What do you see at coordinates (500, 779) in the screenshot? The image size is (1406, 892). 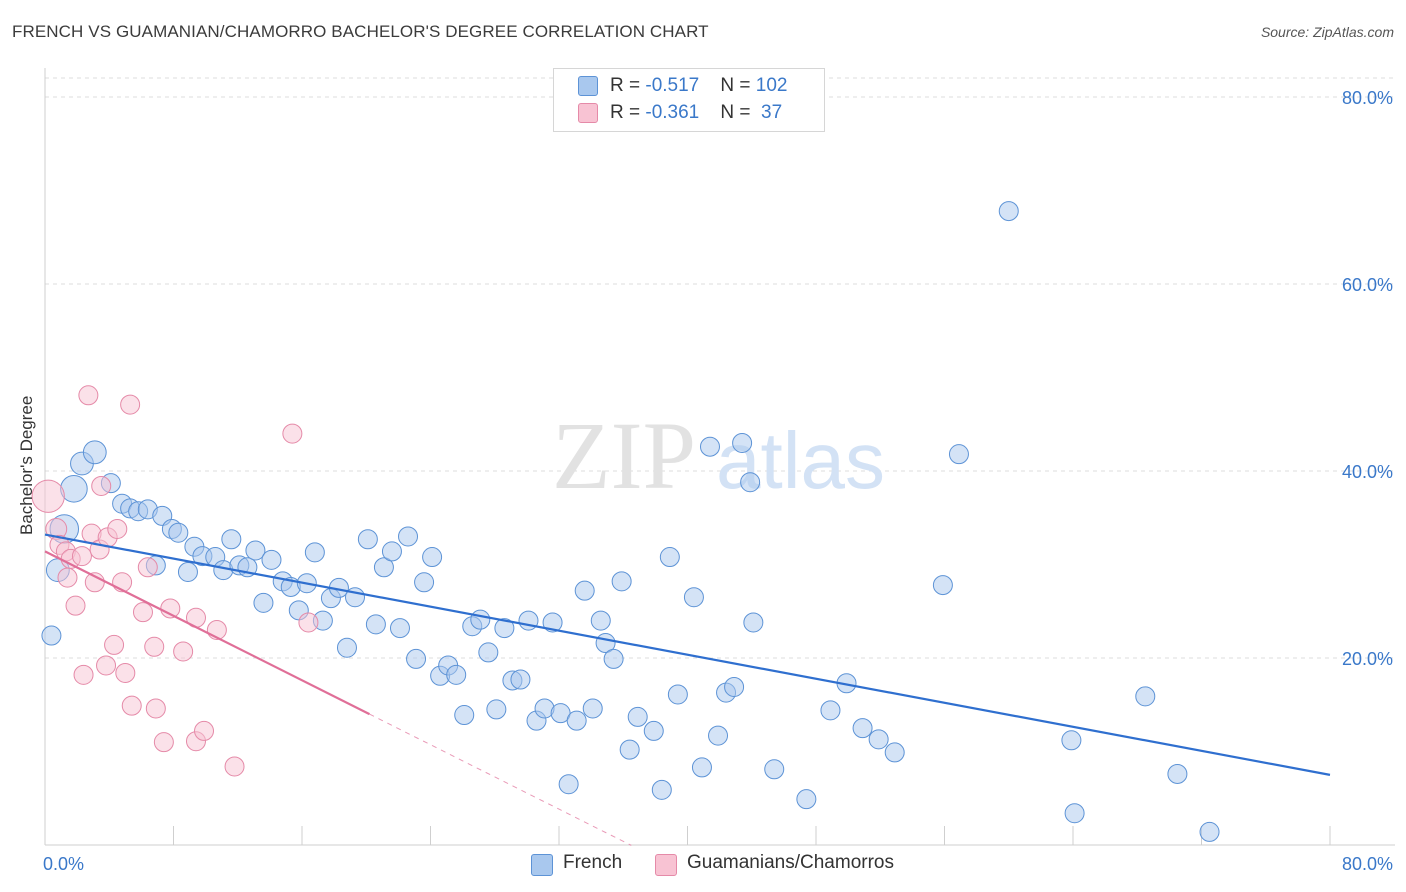 I see `guam-trend-extension` at bounding box center [500, 779].